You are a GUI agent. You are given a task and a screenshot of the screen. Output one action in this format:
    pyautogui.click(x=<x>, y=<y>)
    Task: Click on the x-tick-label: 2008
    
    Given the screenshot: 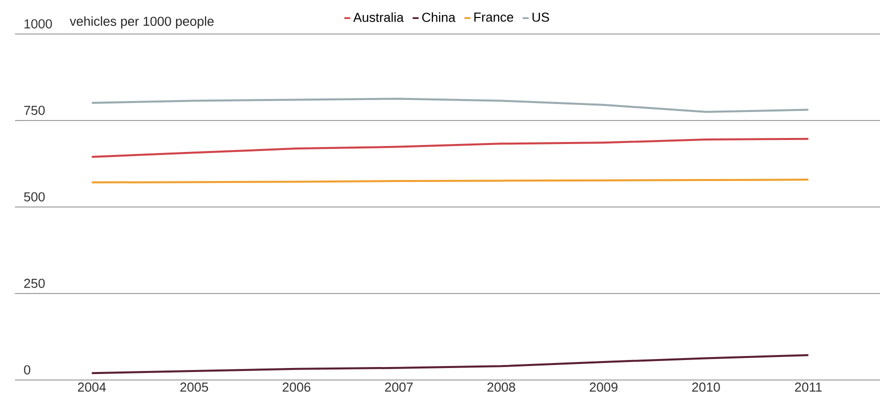 What is the action you would take?
    pyautogui.click(x=501, y=387)
    